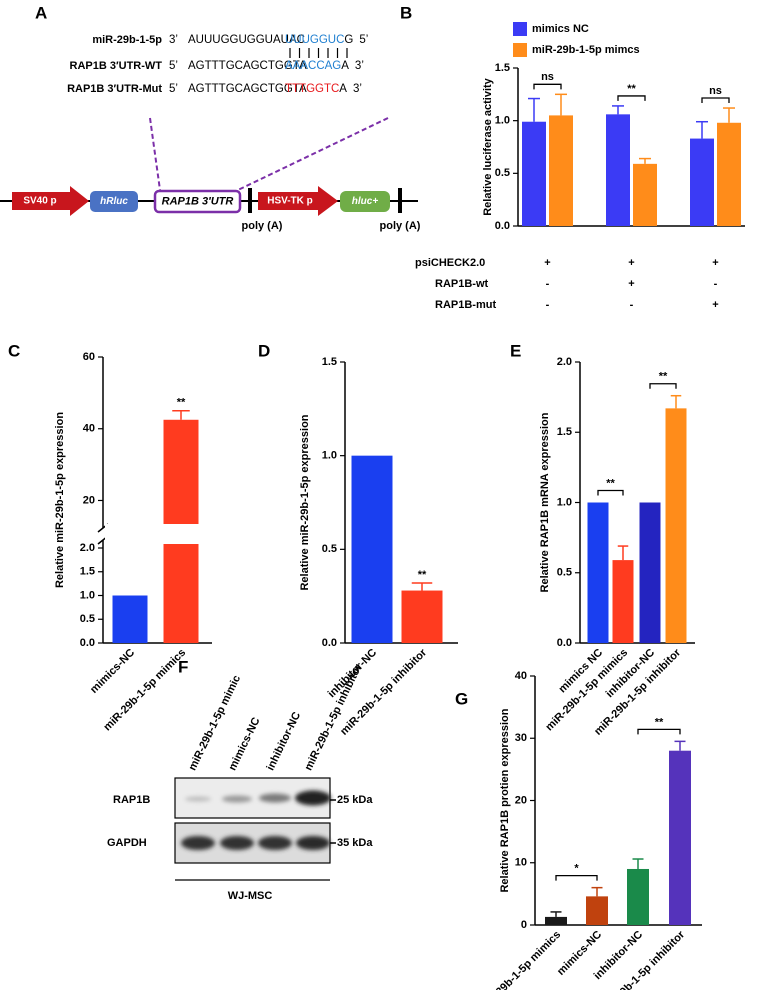 The width and height of the screenshot is (758, 990). Describe the element at coordinates (290, 201) in the screenshot. I see `element-label: HSV-TK p` at that location.